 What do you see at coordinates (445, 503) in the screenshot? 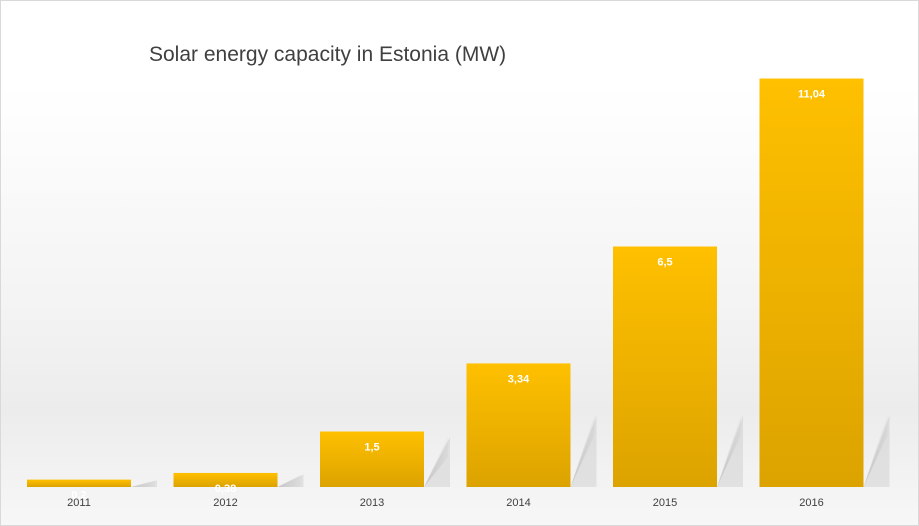
I see `x-axis-ticks: 2011 2012 2013 2014 2015 2016` at bounding box center [445, 503].